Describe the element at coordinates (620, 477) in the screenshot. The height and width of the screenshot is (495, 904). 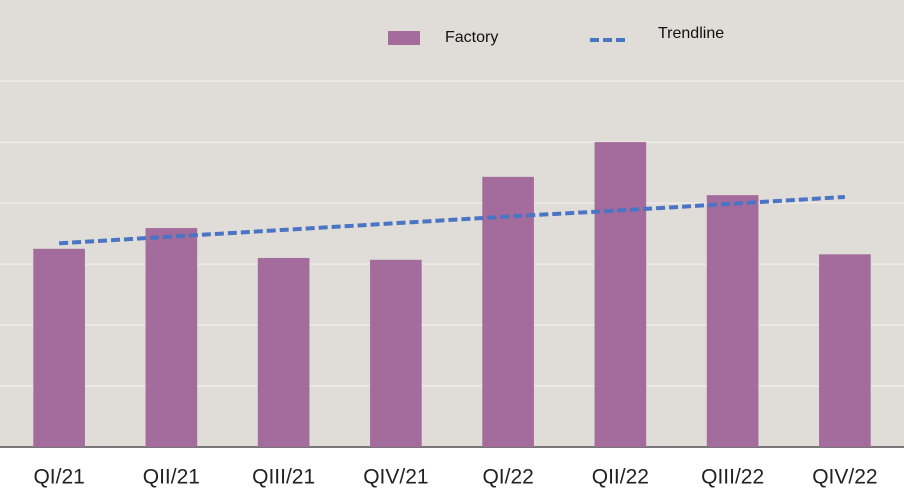
I see `x-tick-label: QII/22` at that location.